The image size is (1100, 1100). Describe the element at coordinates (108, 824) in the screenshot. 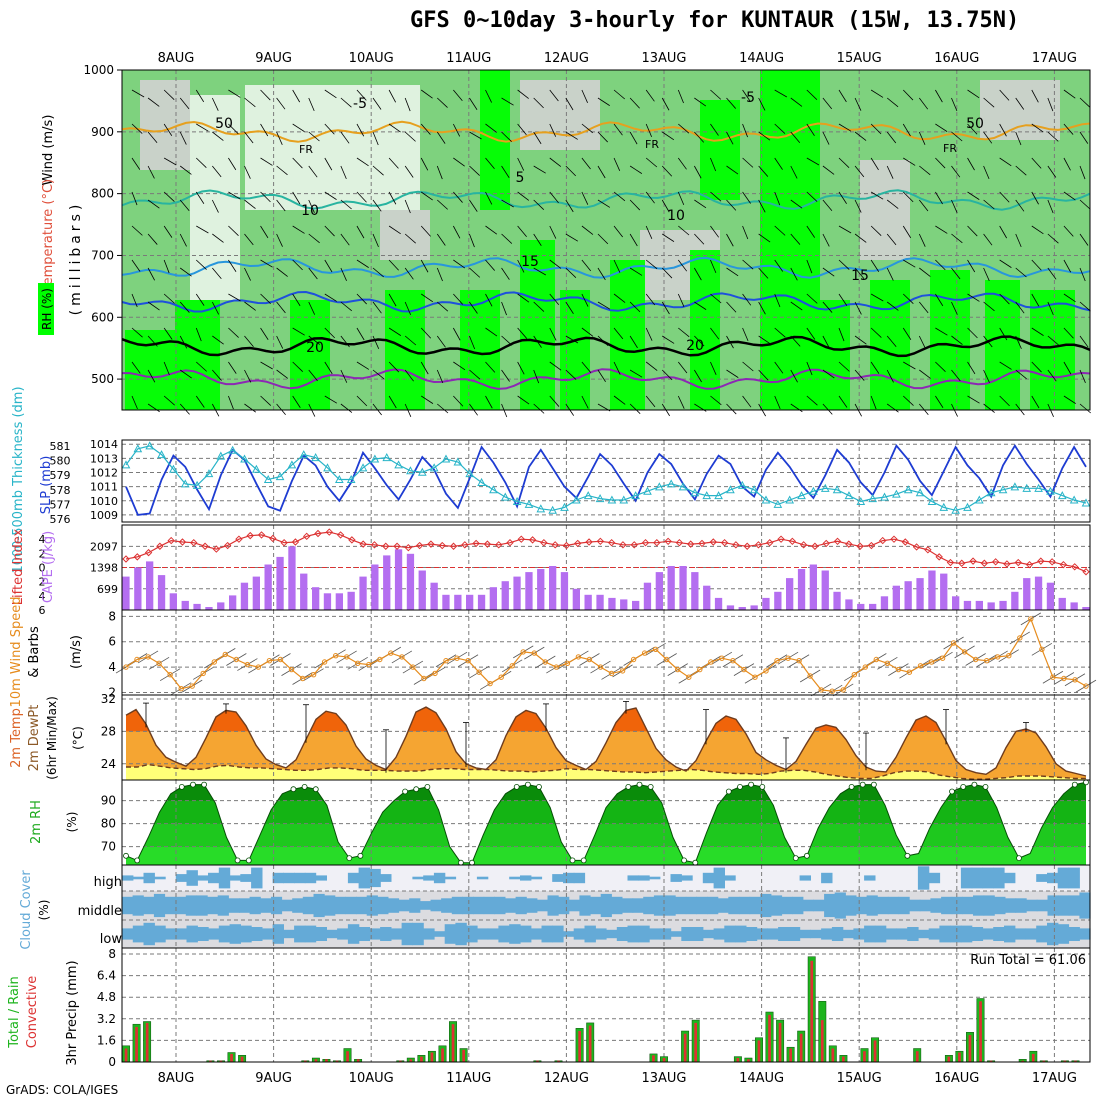

I see `rh-tick-label: 80` at that location.